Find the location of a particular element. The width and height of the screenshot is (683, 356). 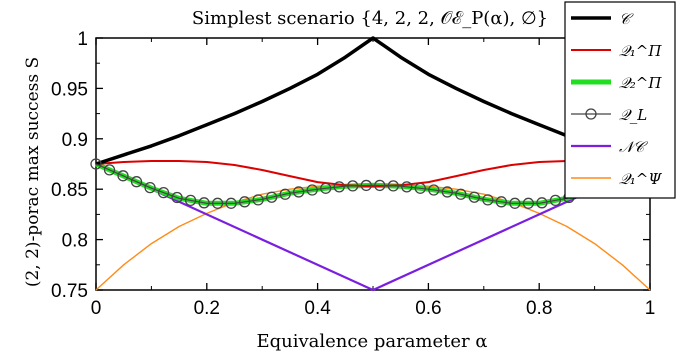

legend-box is located at coordinates (620, 100).